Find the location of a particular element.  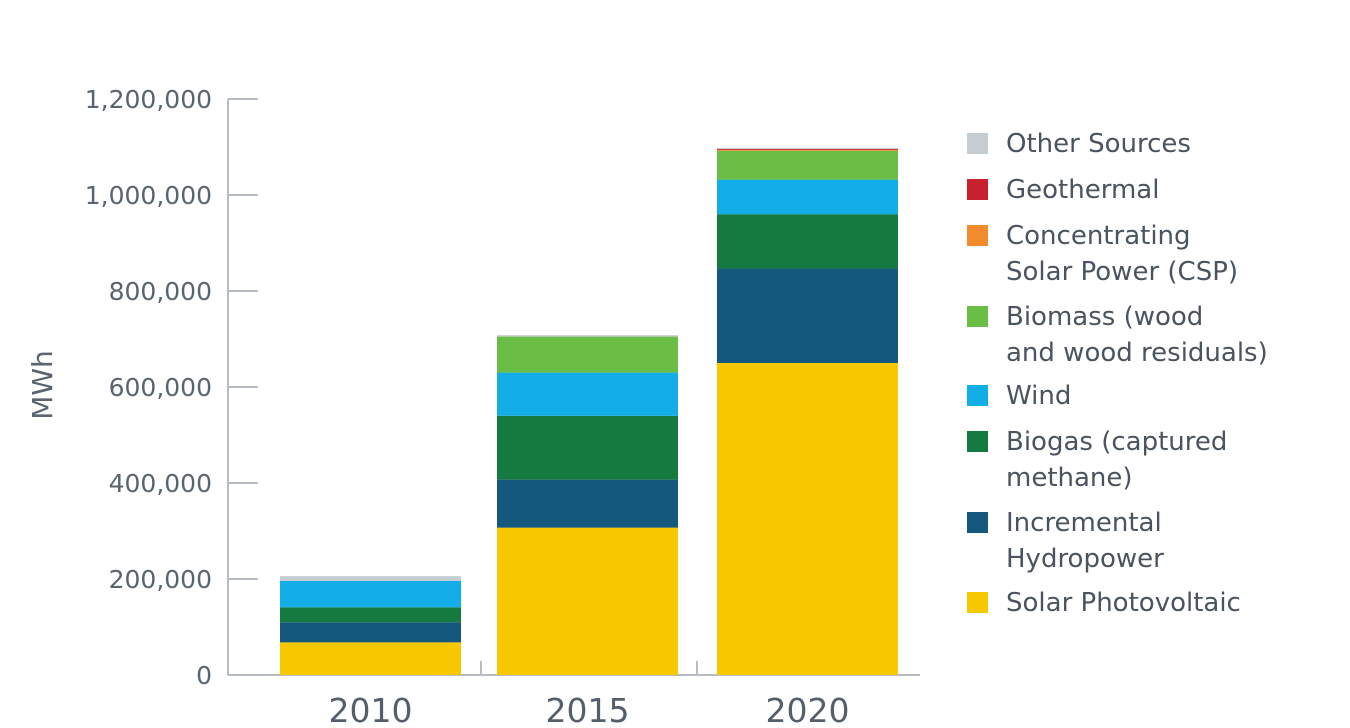

legend-label: Concentrating is located at coordinates (1098, 236).